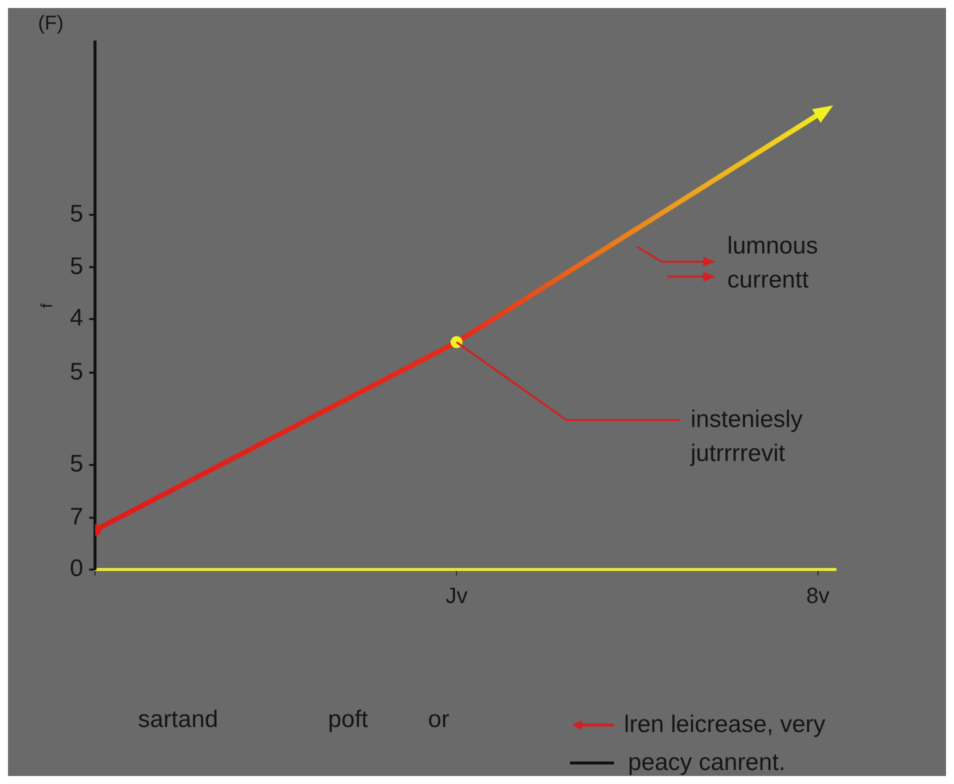 This screenshot has height=784, width=954. What do you see at coordinates (349, 720) in the screenshot?
I see `text: poft` at bounding box center [349, 720].